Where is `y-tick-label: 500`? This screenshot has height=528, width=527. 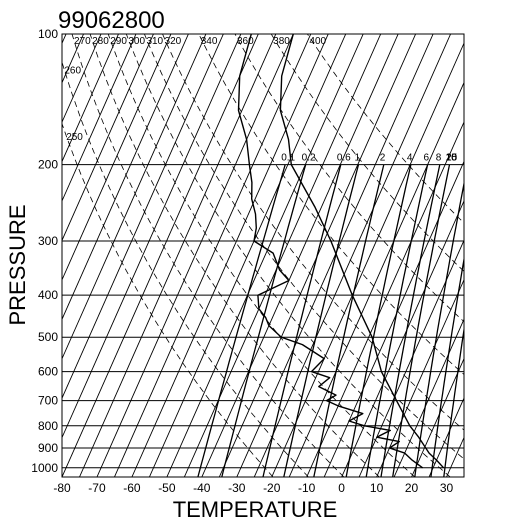
y-tick-label: 500 is located at coordinates (48, 337).